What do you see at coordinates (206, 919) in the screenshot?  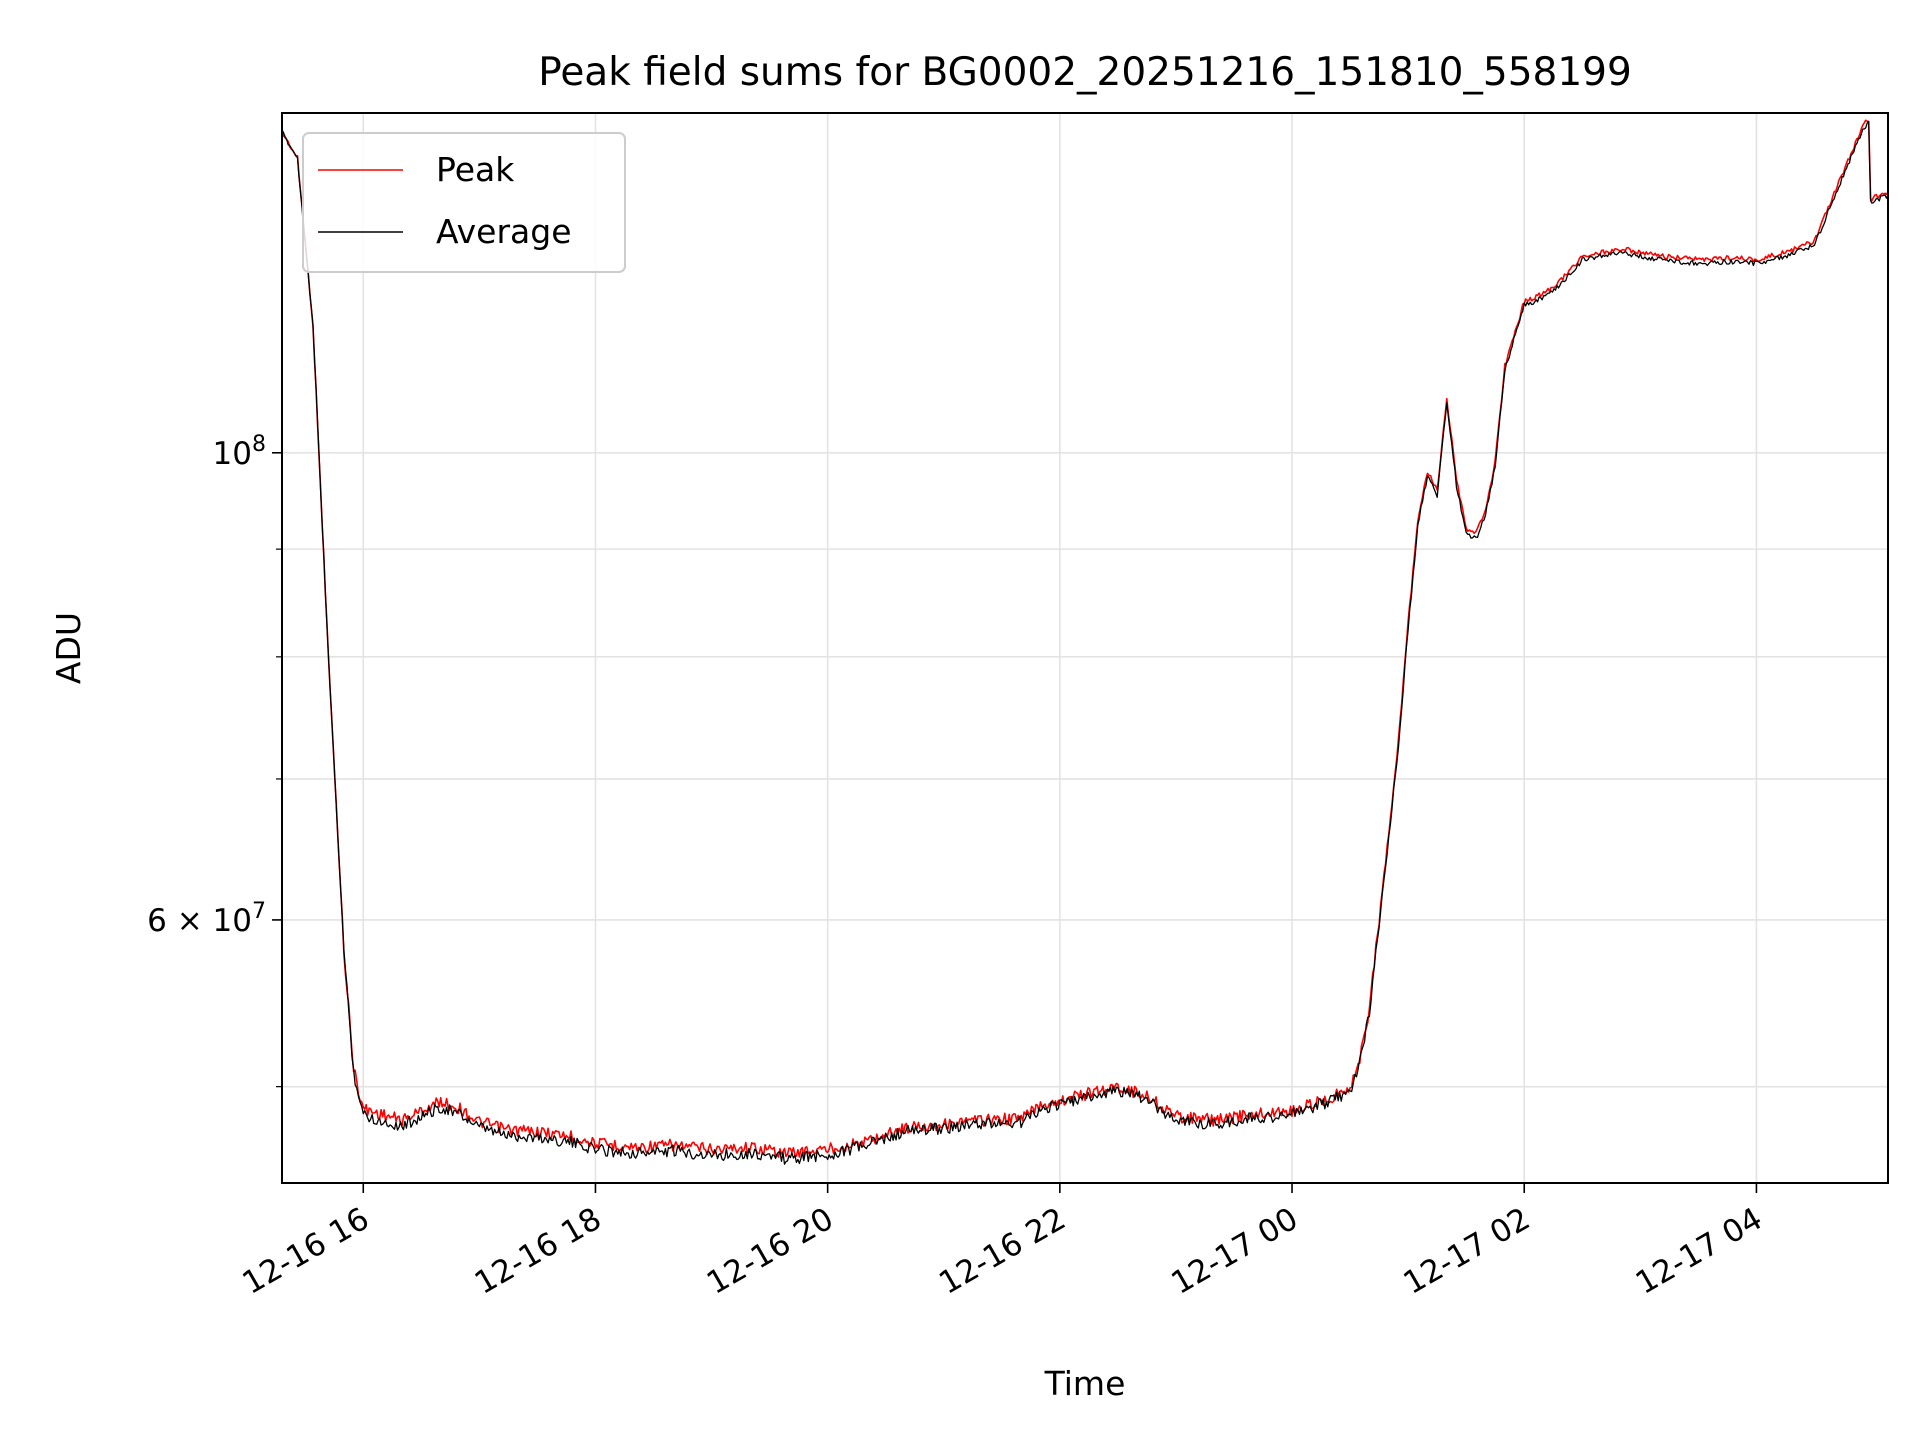 I see `y-tick-label: 6 × 107` at bounding box center [206, 919].